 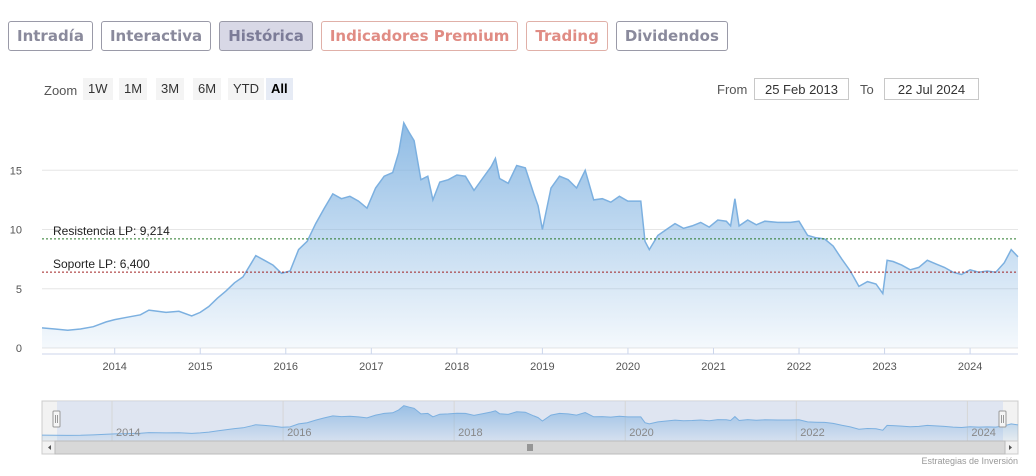 I want to click on tab-historica: Histórica, so click(x=266, y=36).